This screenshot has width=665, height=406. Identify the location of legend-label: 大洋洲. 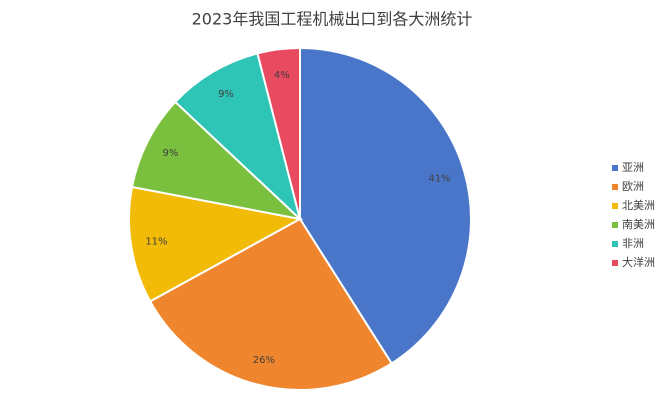
(638, 262).